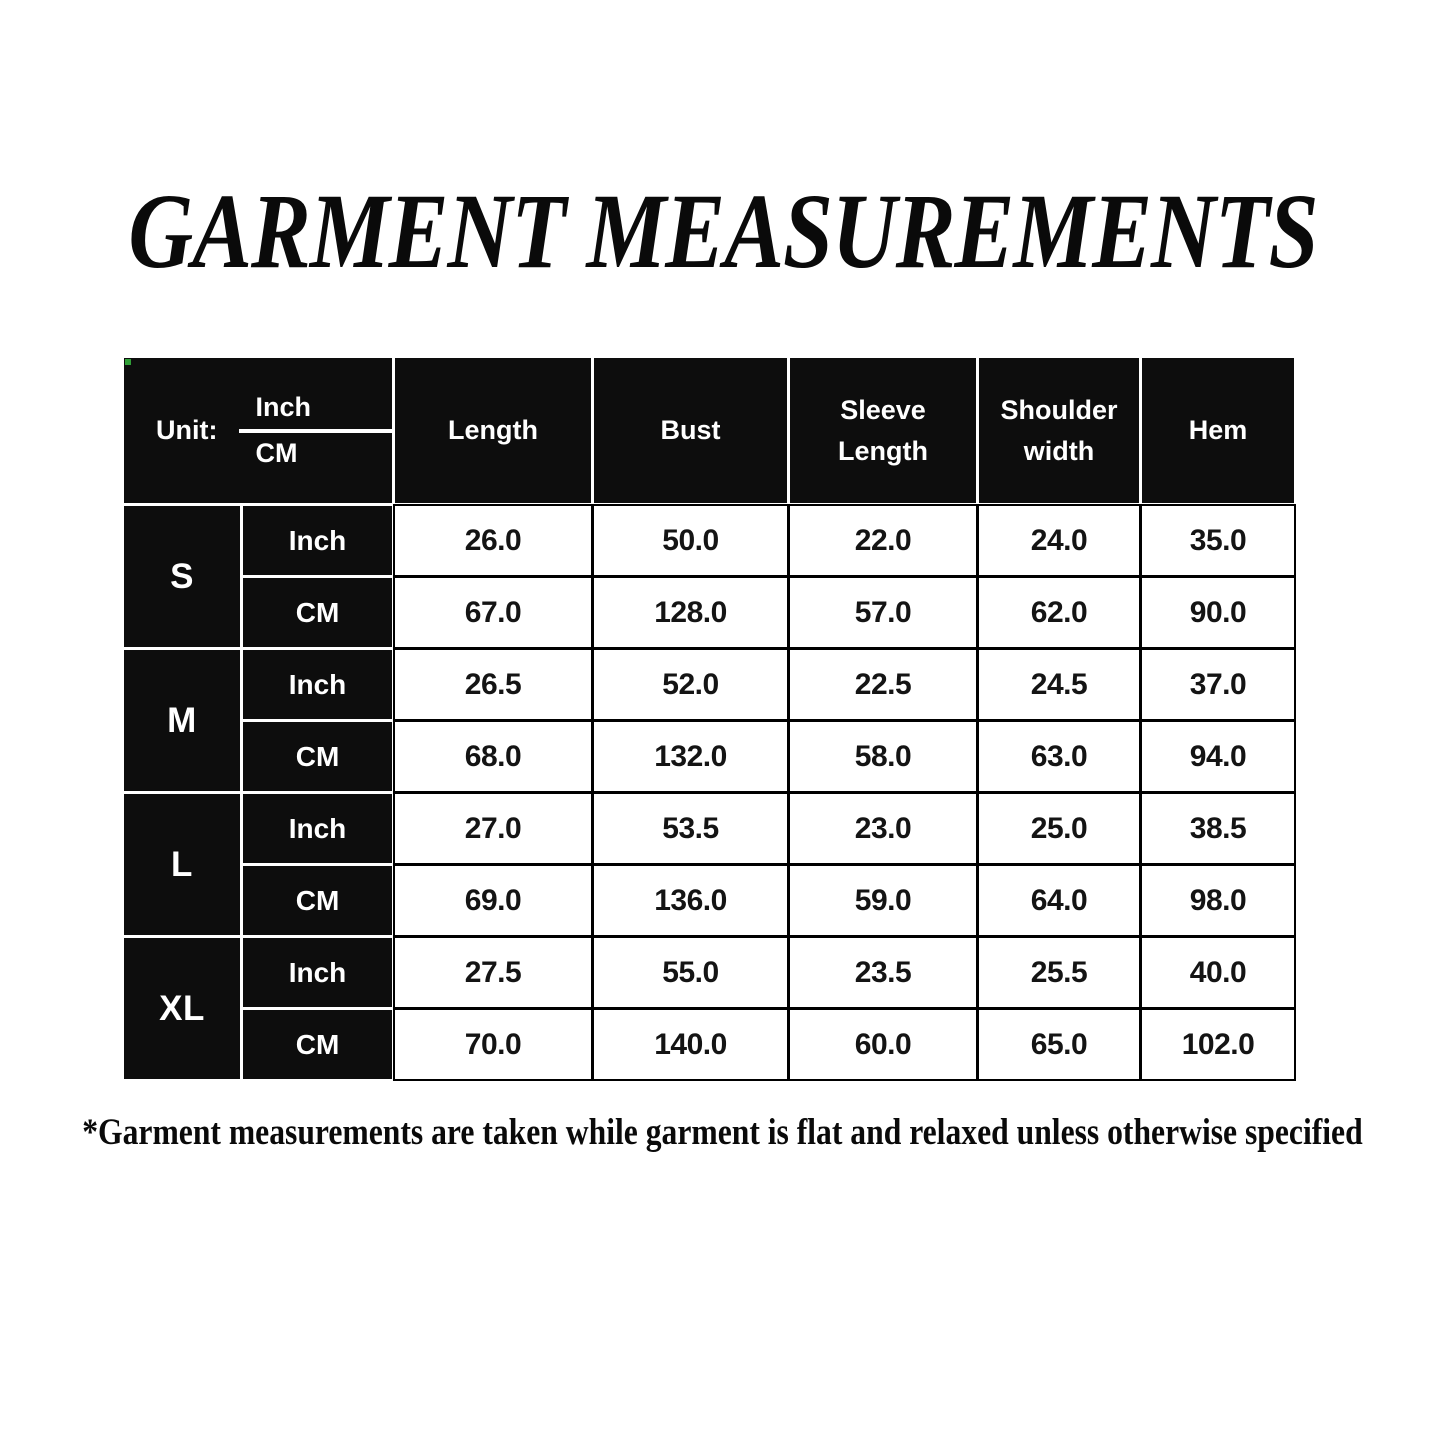 The width and height of the screenshot is (1445, 1445). I want to click on row-unit-label-s-inch: Inch, so click(317, 540).